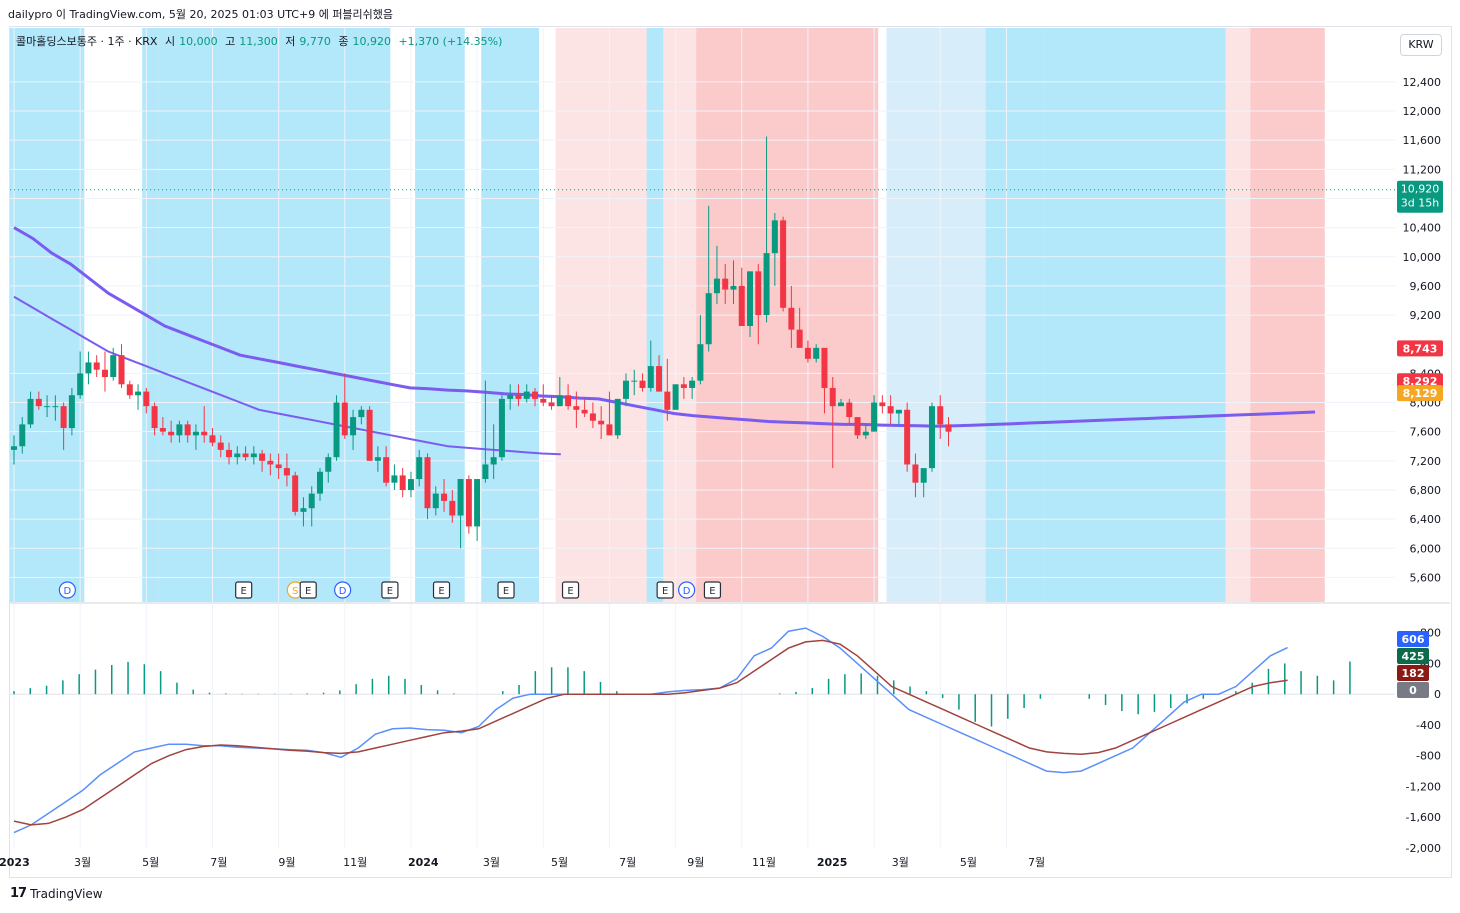 Image resolution: width=1460 pixels, height=913 pixels. Describe the element at coordinates (170, 41) in the screenshot. I see `open-label: 시` at that location.